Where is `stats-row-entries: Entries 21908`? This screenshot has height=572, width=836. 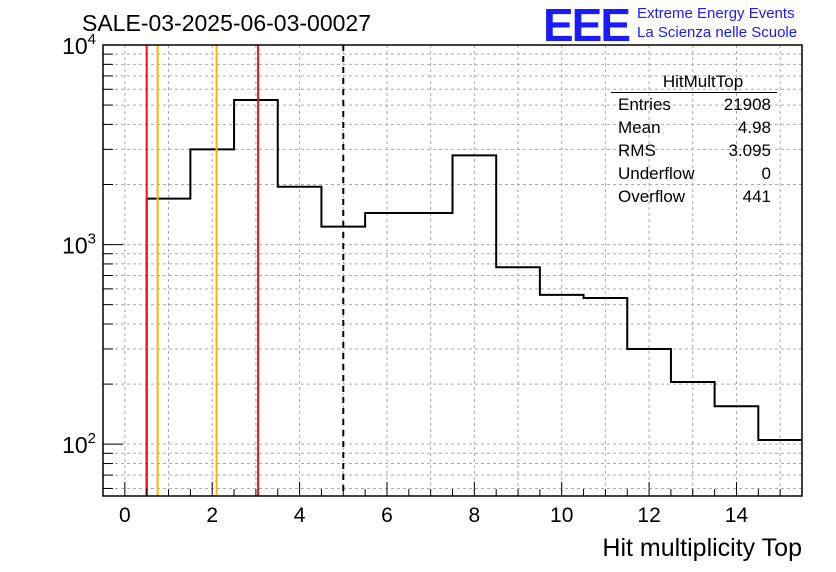 stats-row-entries: Entries 21908 is located at coordinates (694, 104).